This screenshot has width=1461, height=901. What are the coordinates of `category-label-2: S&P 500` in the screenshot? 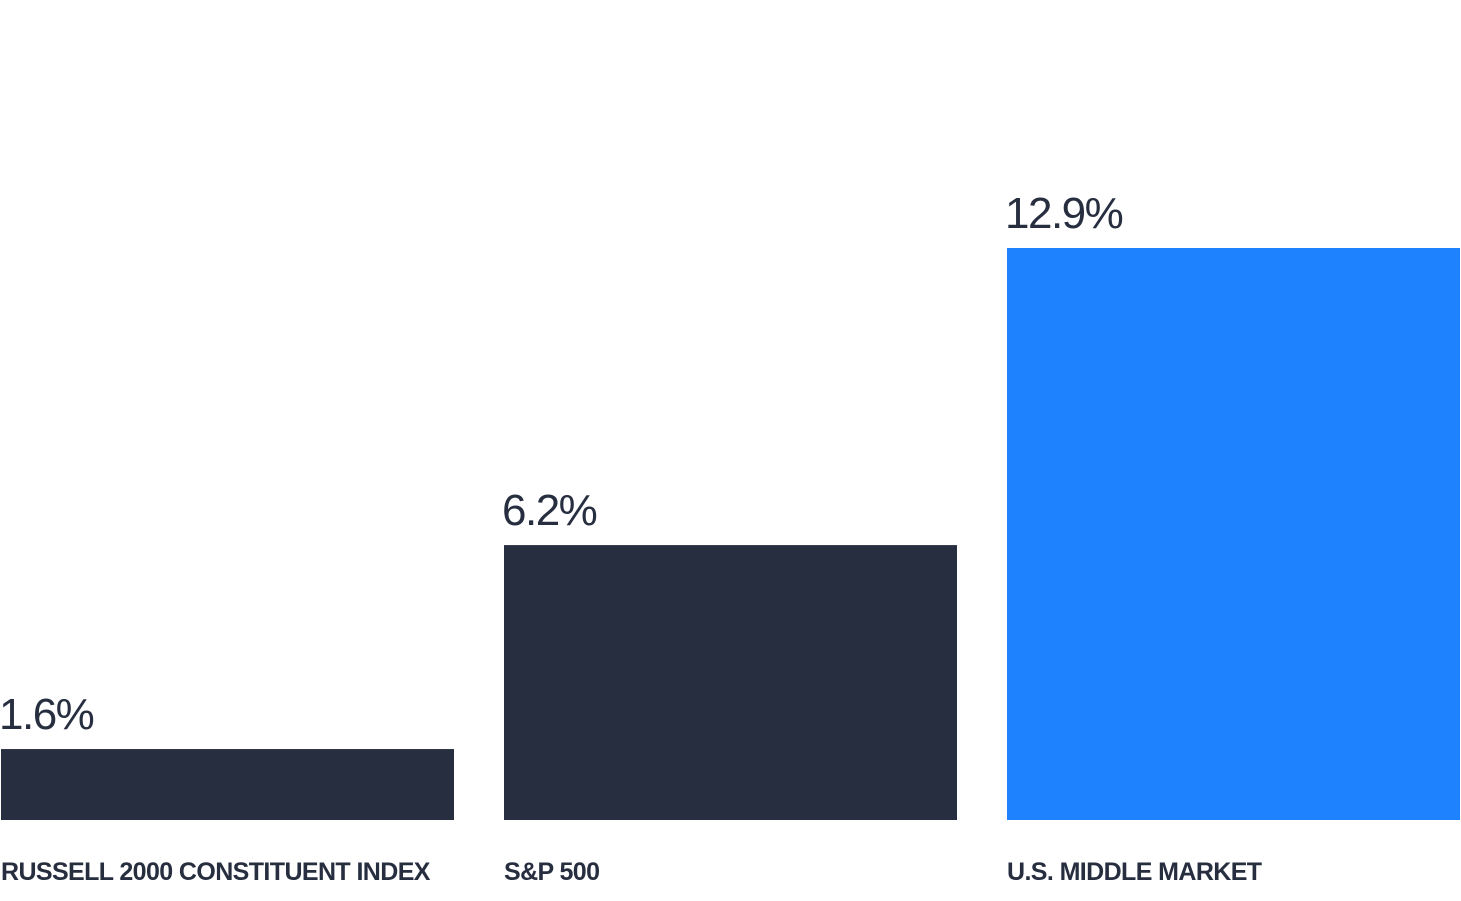 It's located at (551, 872).